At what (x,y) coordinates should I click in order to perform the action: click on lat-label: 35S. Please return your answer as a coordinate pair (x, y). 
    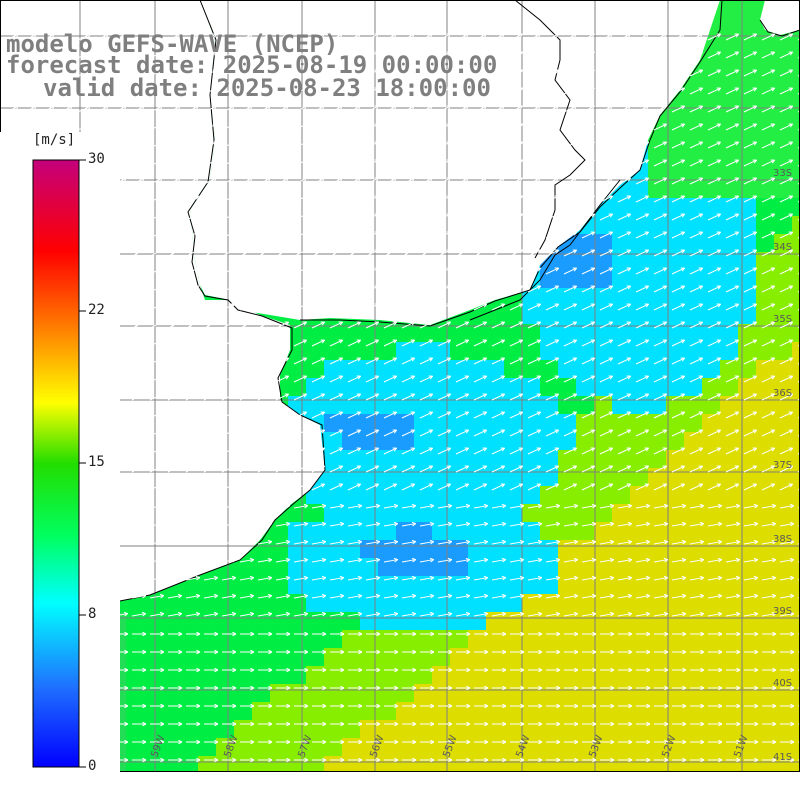
    Looking at the image, I should click on (782, 319).